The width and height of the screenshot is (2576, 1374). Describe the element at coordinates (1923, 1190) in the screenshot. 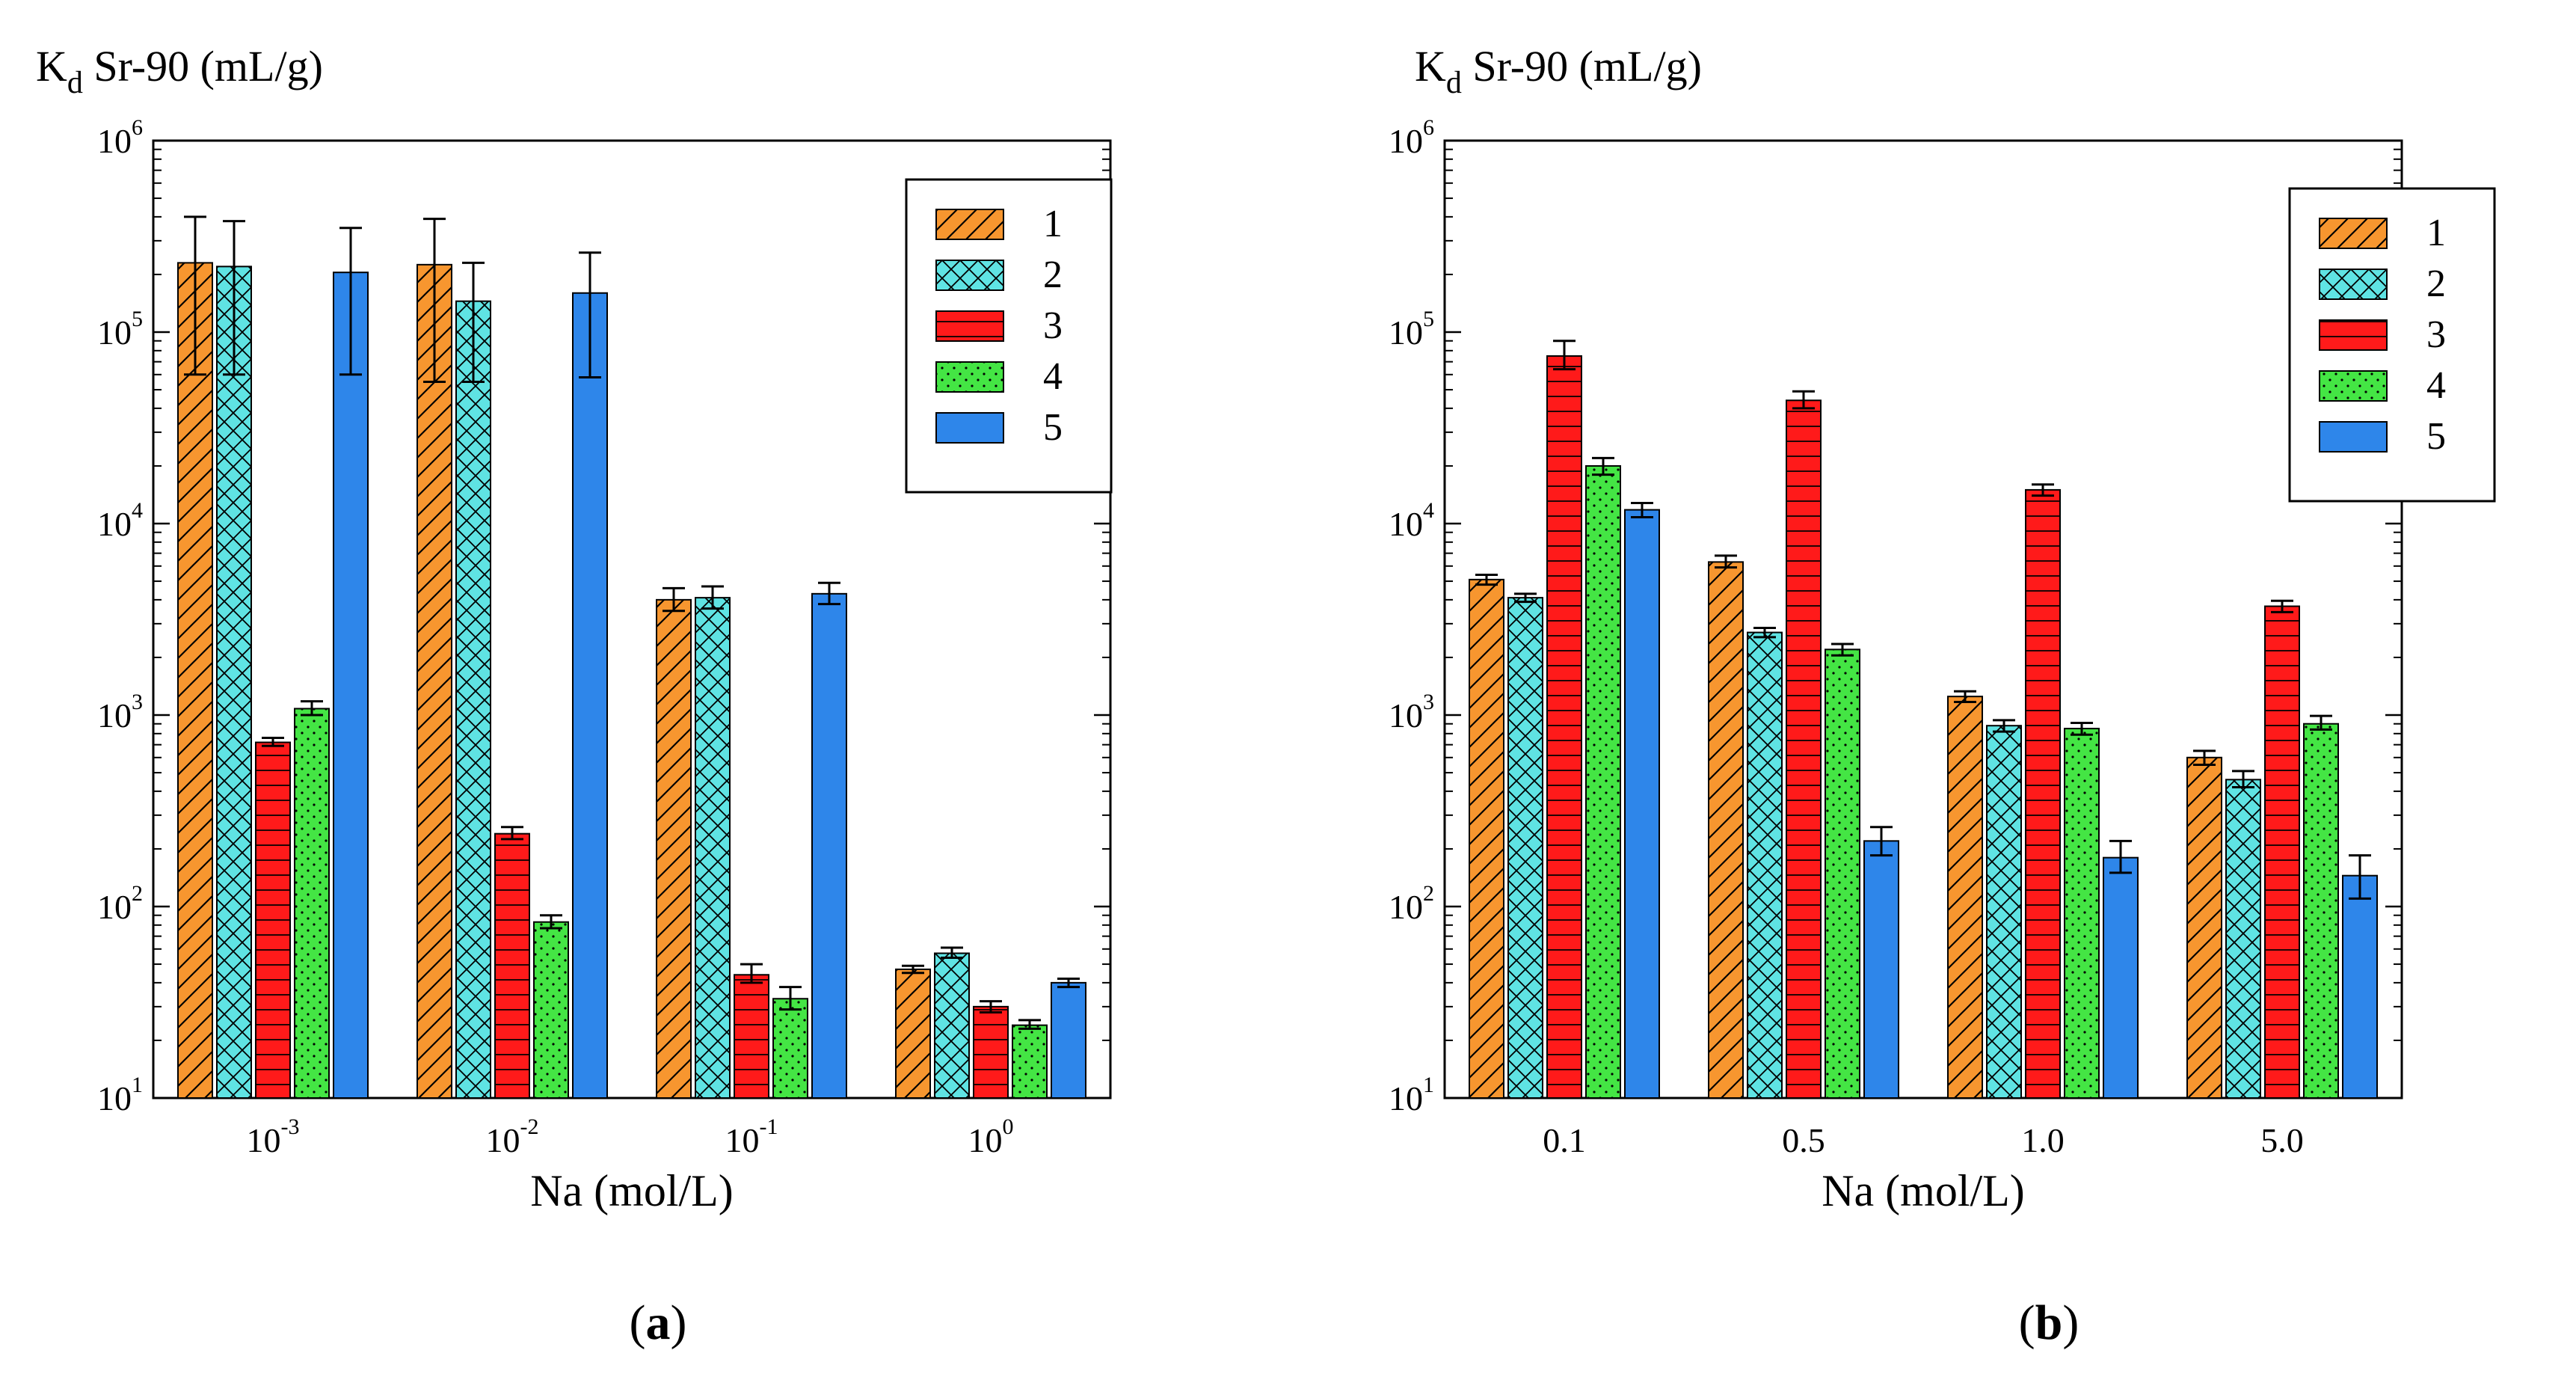

I see `x-axis-title: Na (mol/L)` at that location.